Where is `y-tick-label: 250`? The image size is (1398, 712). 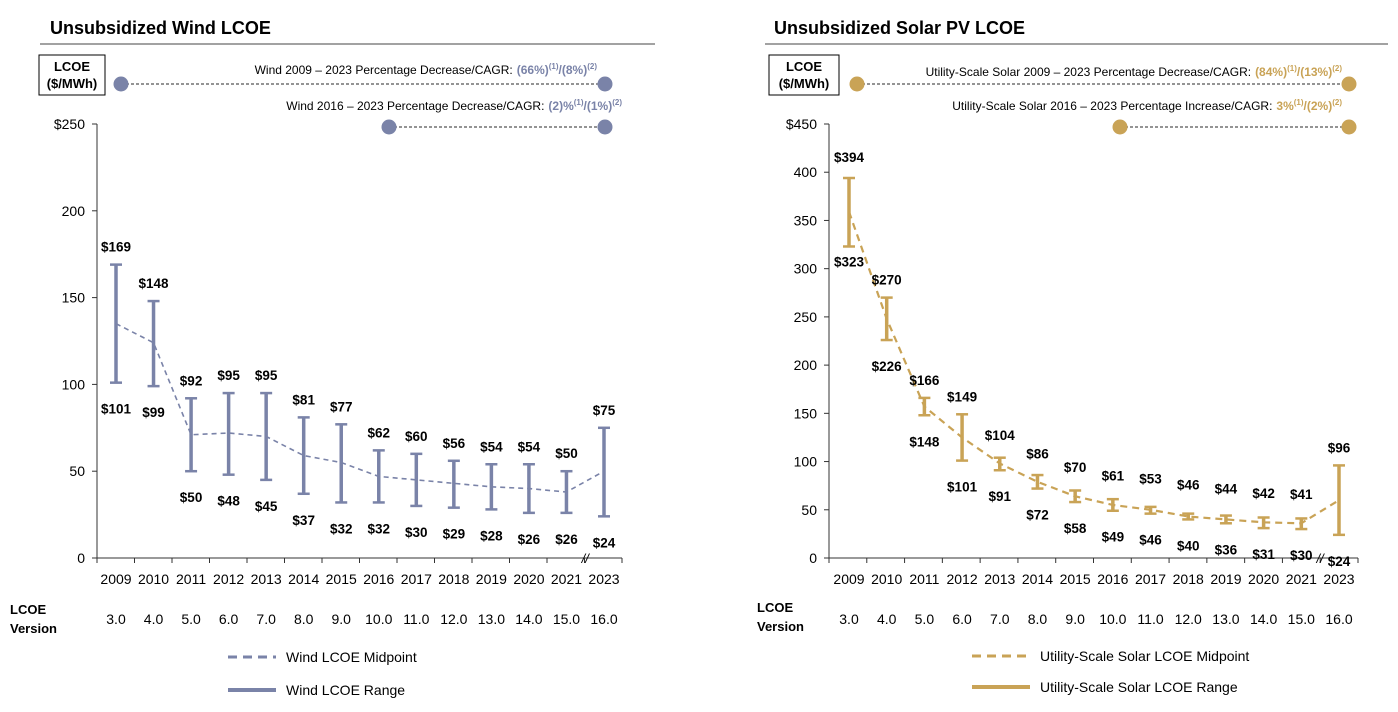
y-tick-label: 250 is located at coordinates (806, 317).